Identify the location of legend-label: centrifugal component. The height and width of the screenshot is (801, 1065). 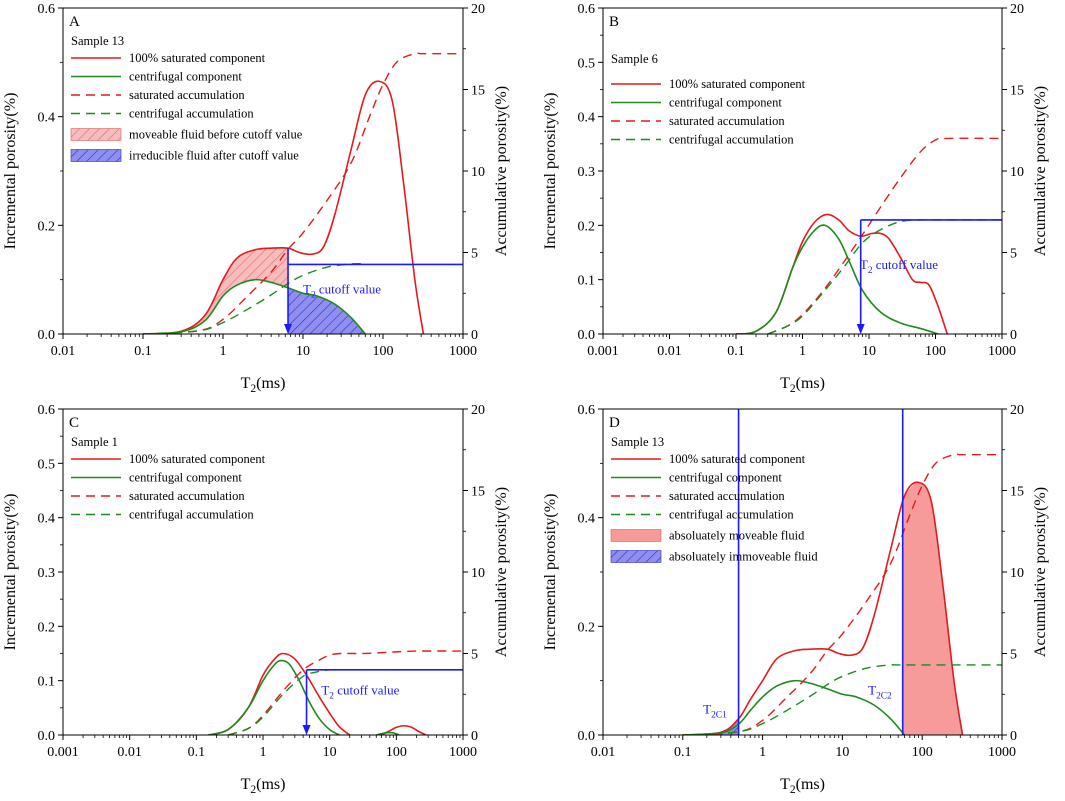
(725, 103).